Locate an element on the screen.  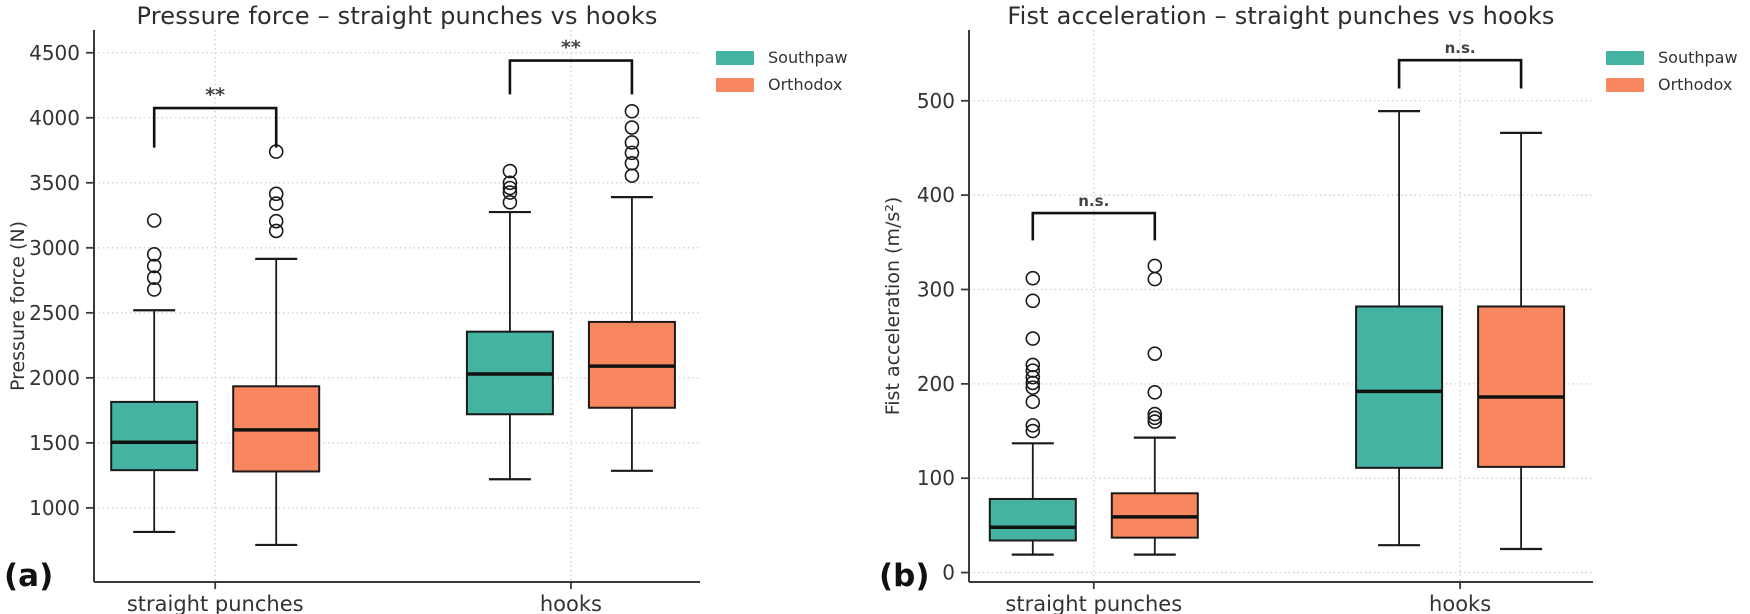
svg-text: Pressure force (N) is located at coordinates (18, 306).